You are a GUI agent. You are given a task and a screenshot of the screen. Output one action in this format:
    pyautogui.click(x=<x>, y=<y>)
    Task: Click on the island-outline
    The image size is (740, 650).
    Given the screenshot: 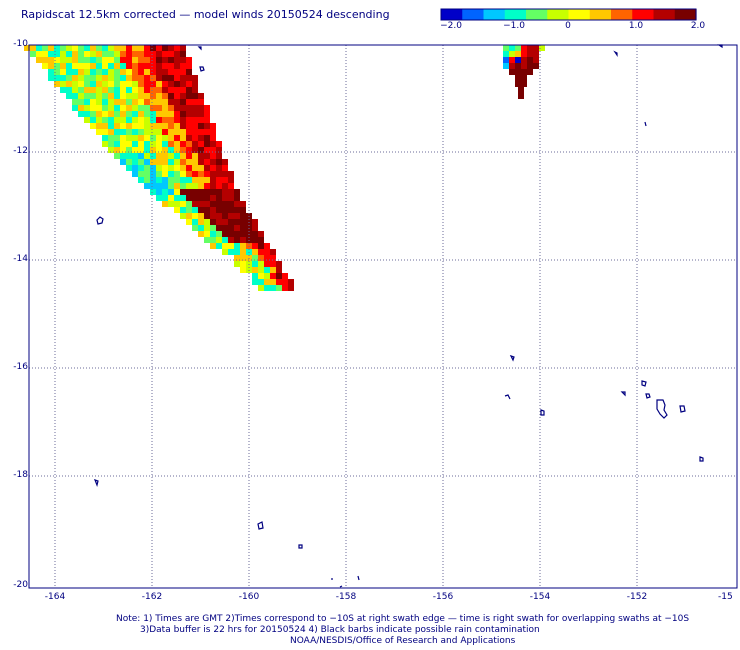 What is the action you would take?
    pyautogui.click(x=662, y=409)
    